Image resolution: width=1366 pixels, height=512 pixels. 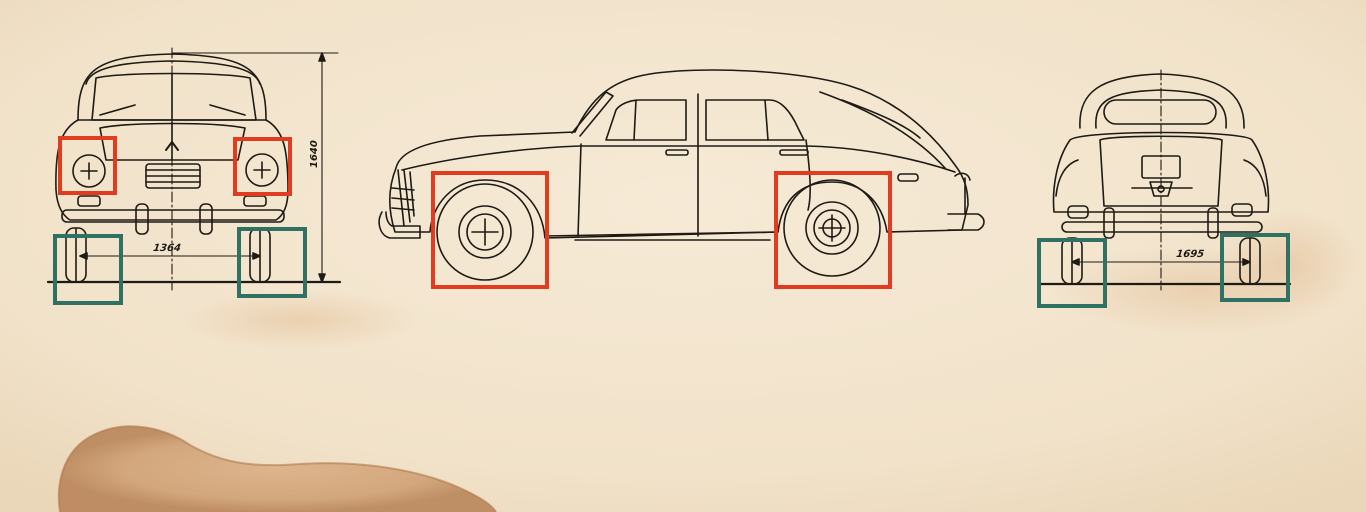 I want to click on side-rear-hub-inner, so click(x=832, y=228).